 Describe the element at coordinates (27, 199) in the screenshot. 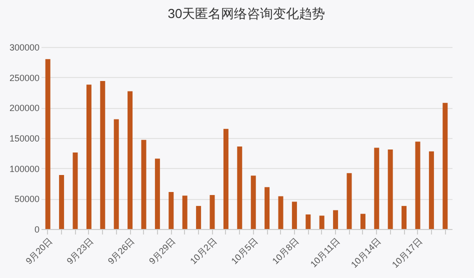

I see `y-tick-label: 50000` at that location.